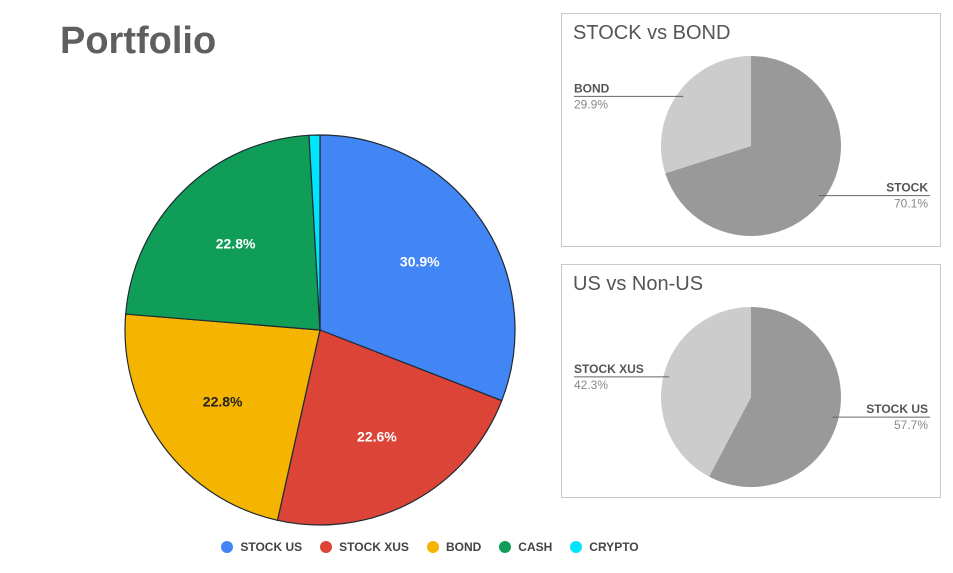 The image size is (953, 573). Describe the element at coordinates (535, 547) in the screenshot. I see `legend-label-cash: CASH` at that location.